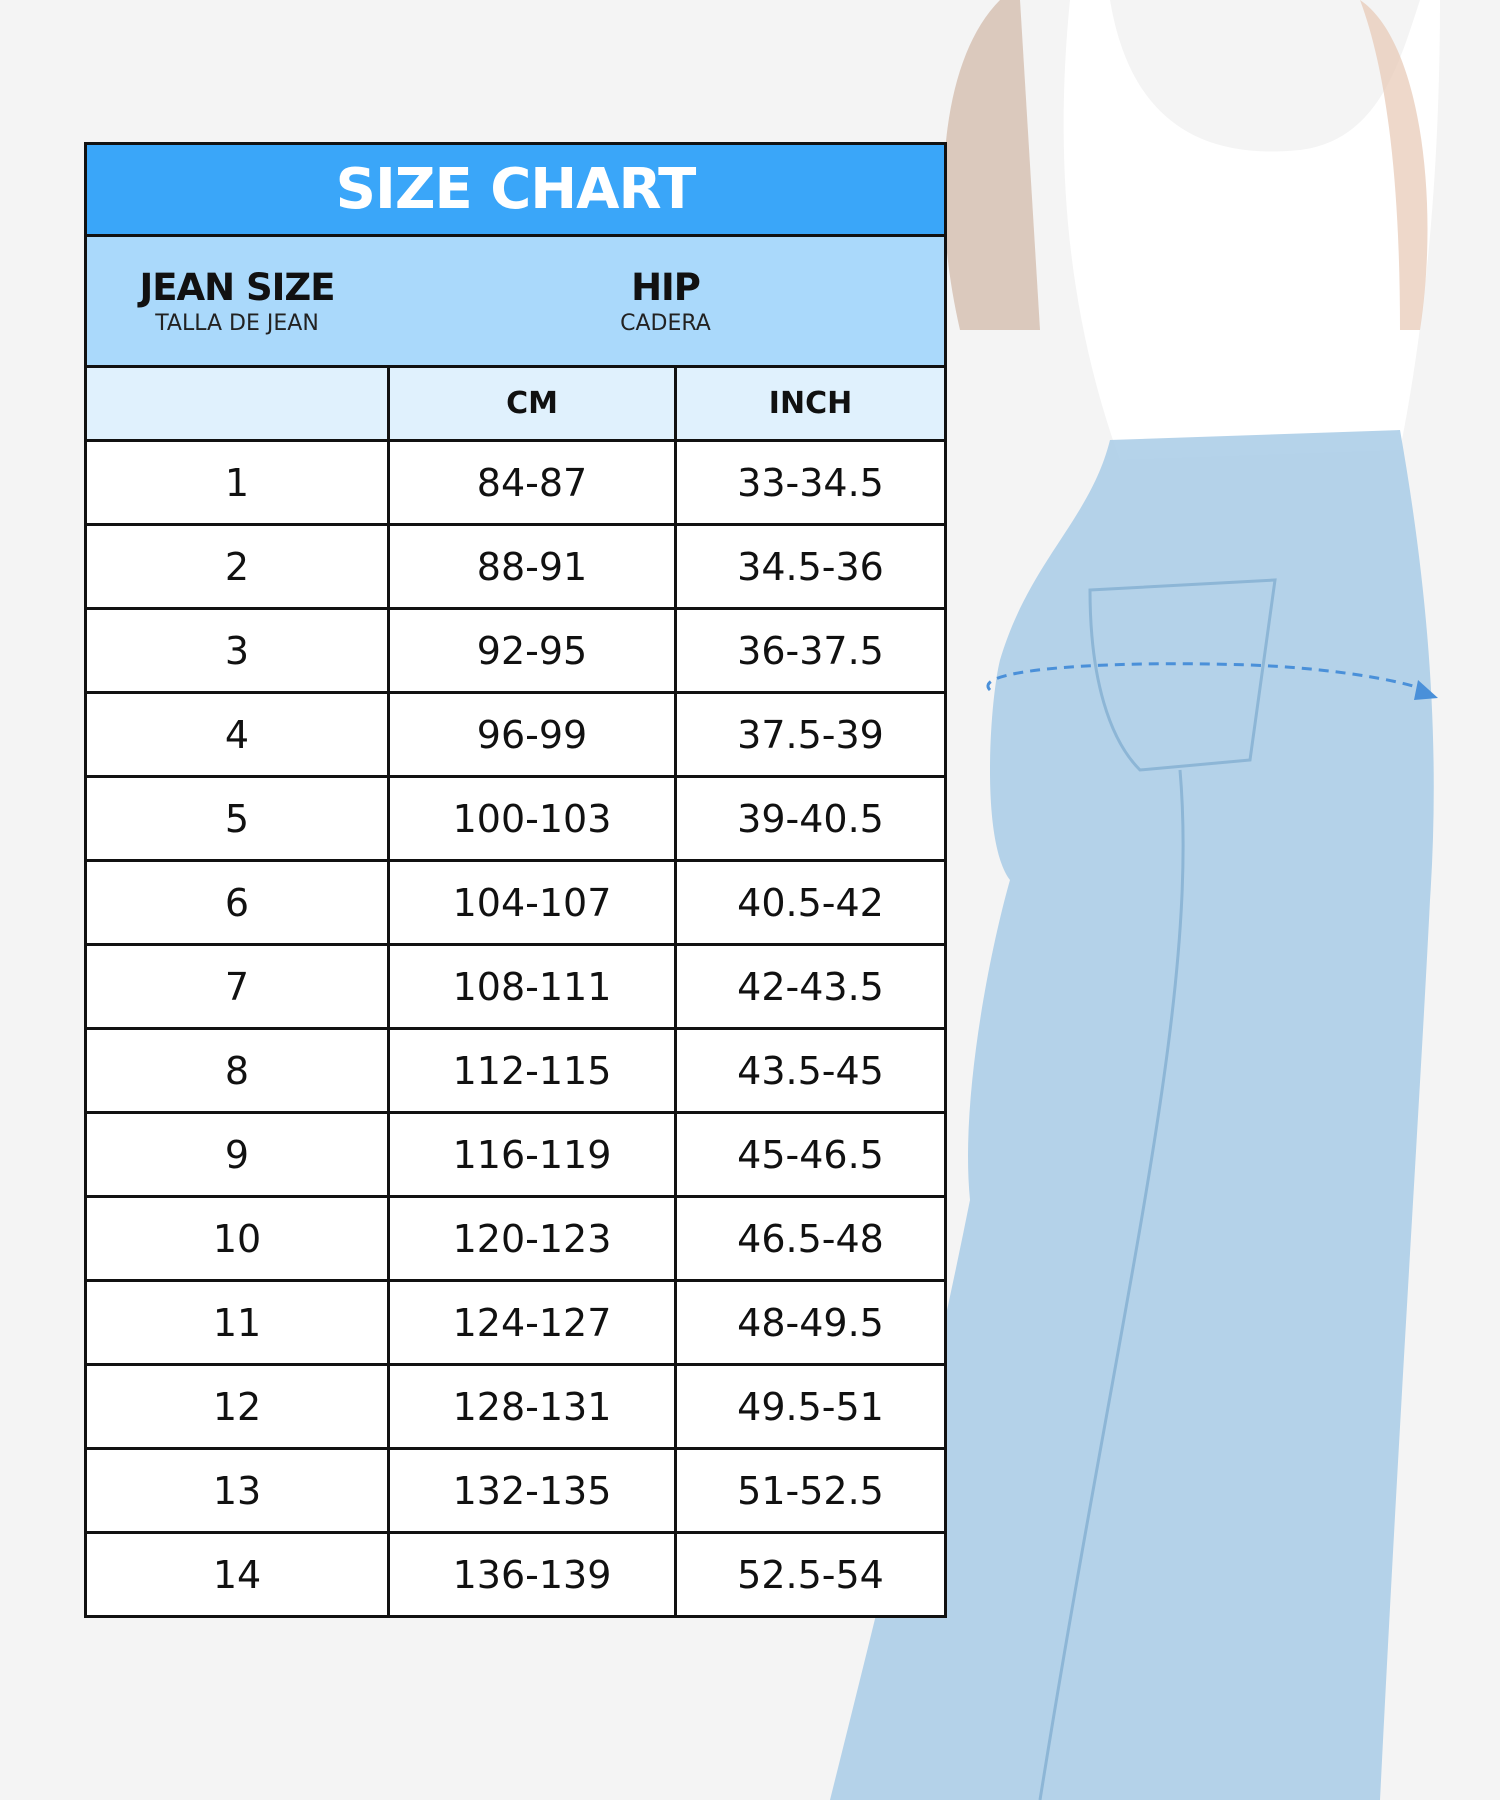  What do you see at coordinates (533, 1238) in the screenshot?
I see `cm-cell: 120-123` at bounding box center [533, 1238].